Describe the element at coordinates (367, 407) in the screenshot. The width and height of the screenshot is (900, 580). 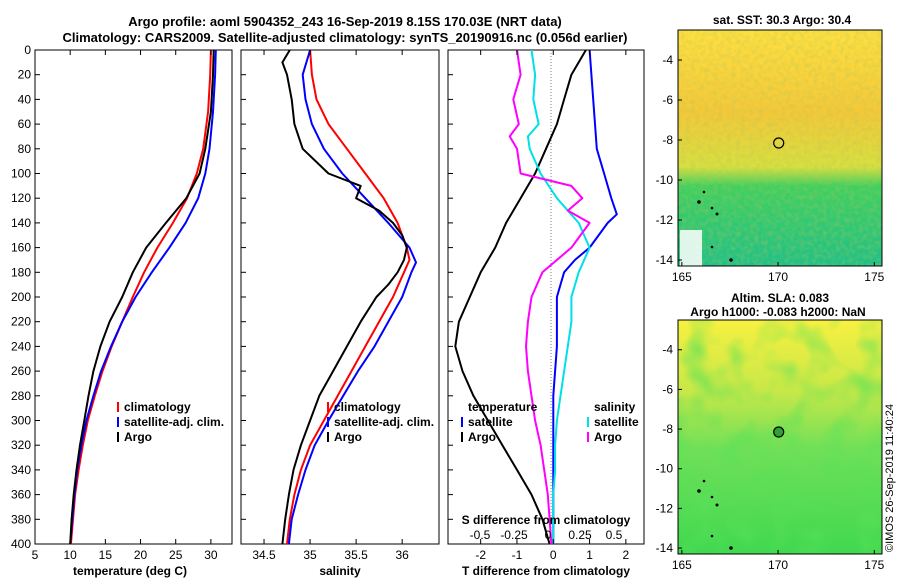
I see `legend-climatology-label: climatology` at that location.